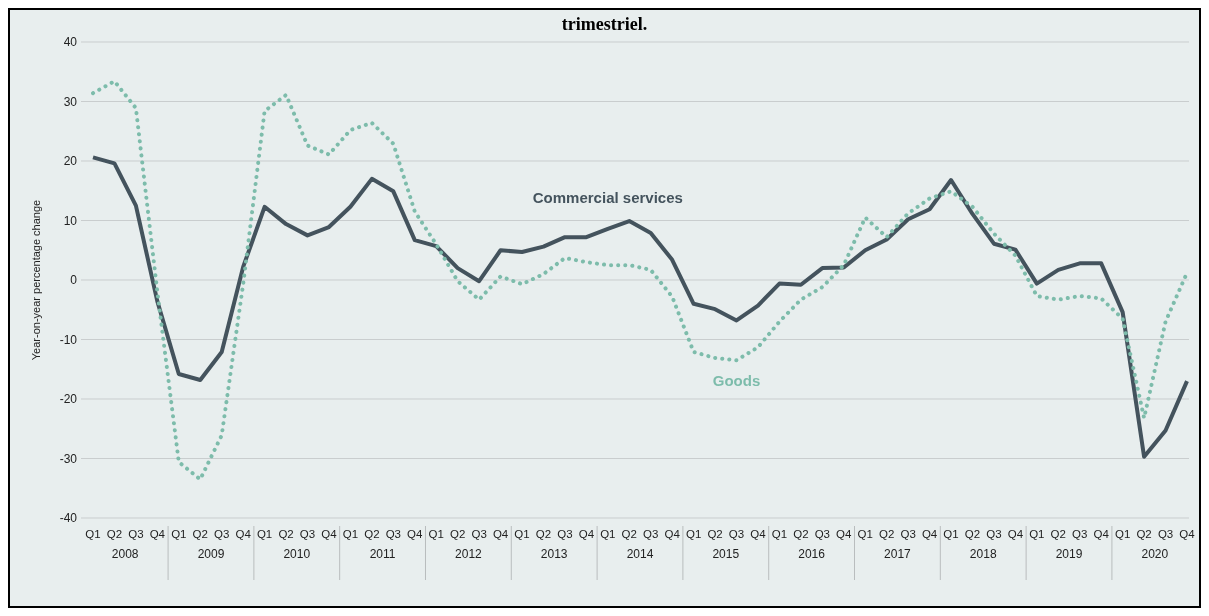 This screenshot has width=1209, height=616. What do you see at coordinates (211, 554) in the screenshot?
I see `text: 2009` at bounding box center [211, 554].